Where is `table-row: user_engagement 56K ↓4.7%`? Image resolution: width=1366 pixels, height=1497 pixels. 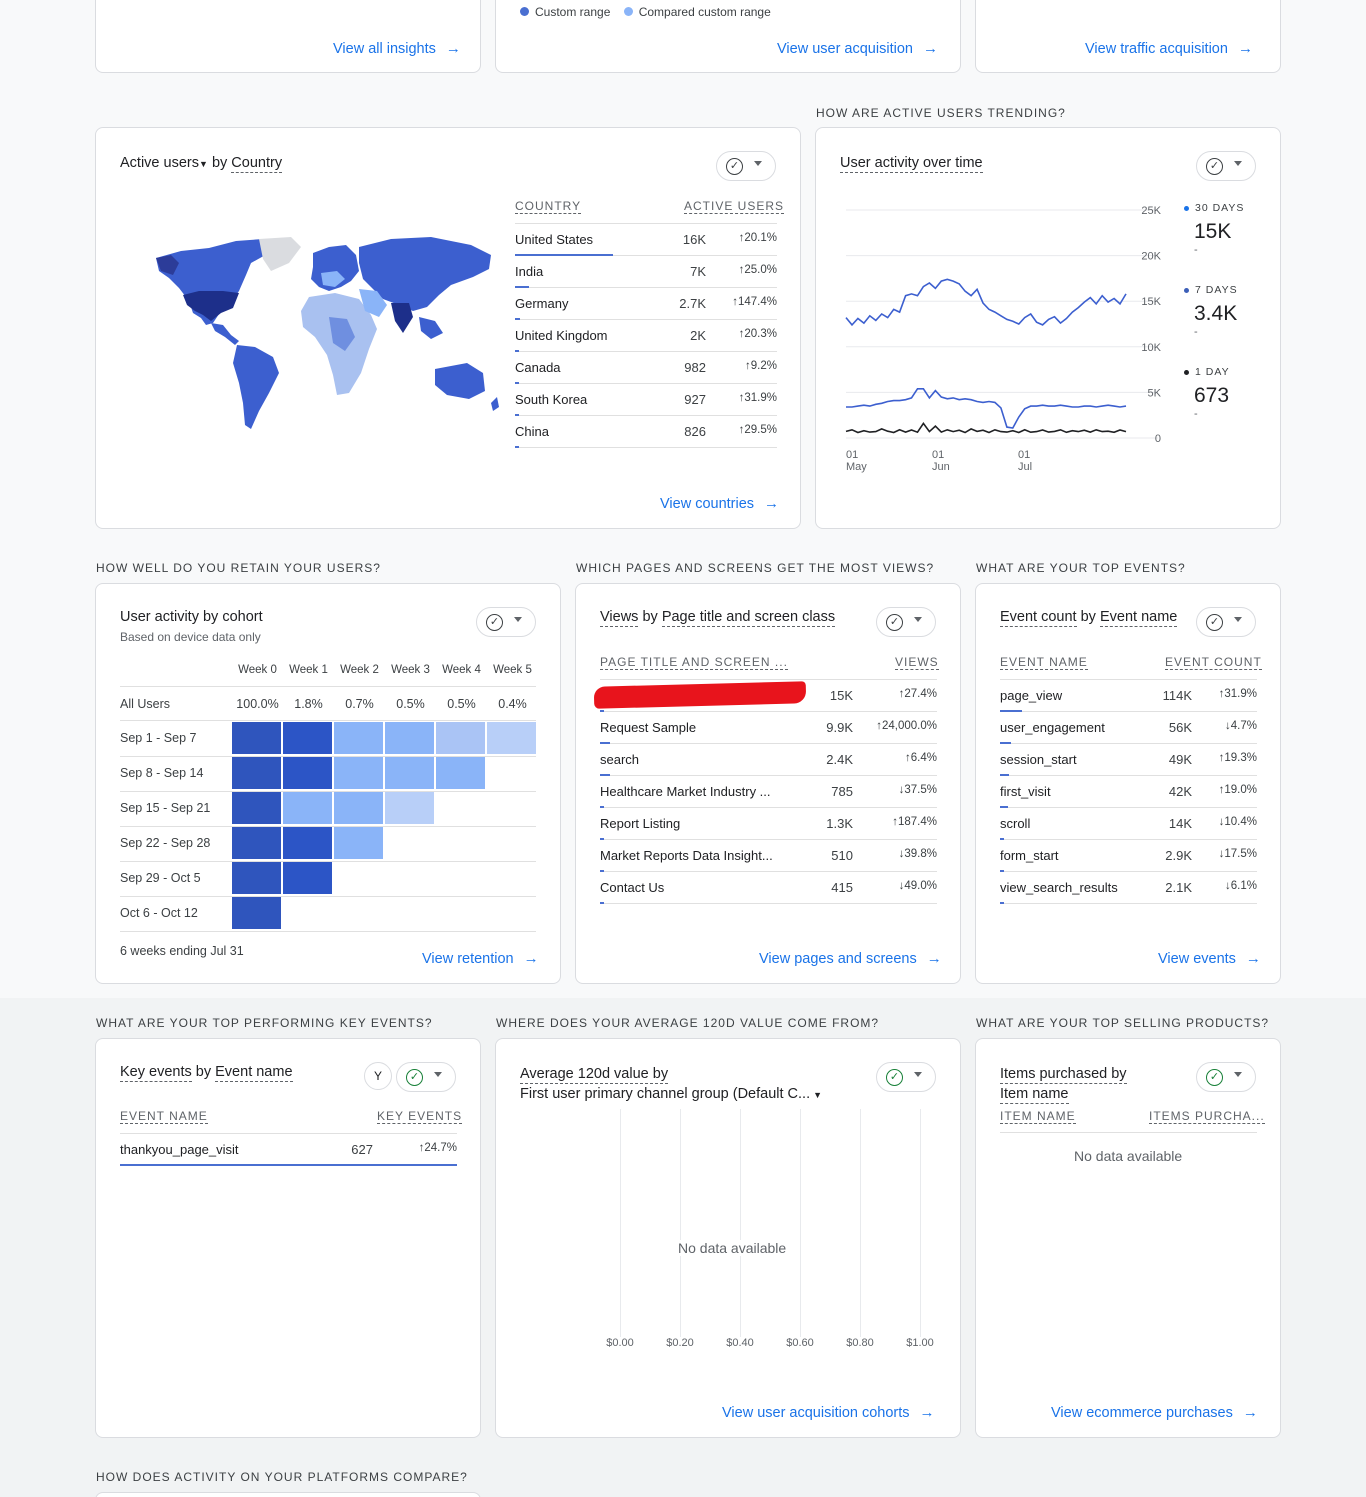 table-row: user_engagement 56K ↓4.7% is located at coordinates (1128, 728).